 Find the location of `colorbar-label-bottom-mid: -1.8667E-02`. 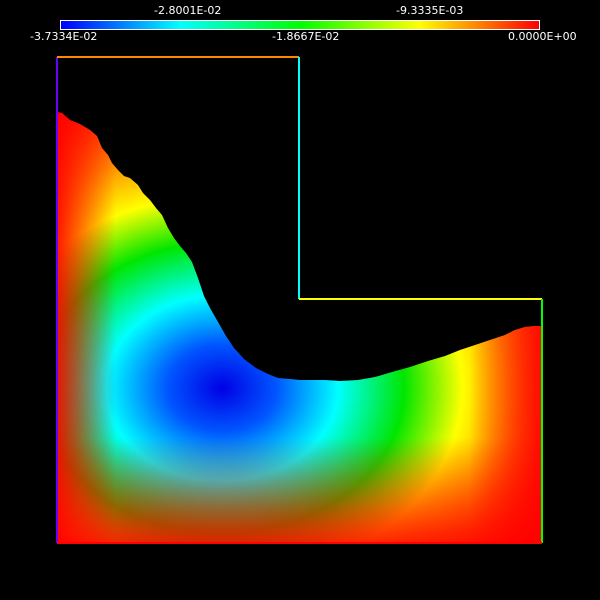

colorbar-label-bottom-mid: -1.8667E-02 is located at coordinates (306, 36).